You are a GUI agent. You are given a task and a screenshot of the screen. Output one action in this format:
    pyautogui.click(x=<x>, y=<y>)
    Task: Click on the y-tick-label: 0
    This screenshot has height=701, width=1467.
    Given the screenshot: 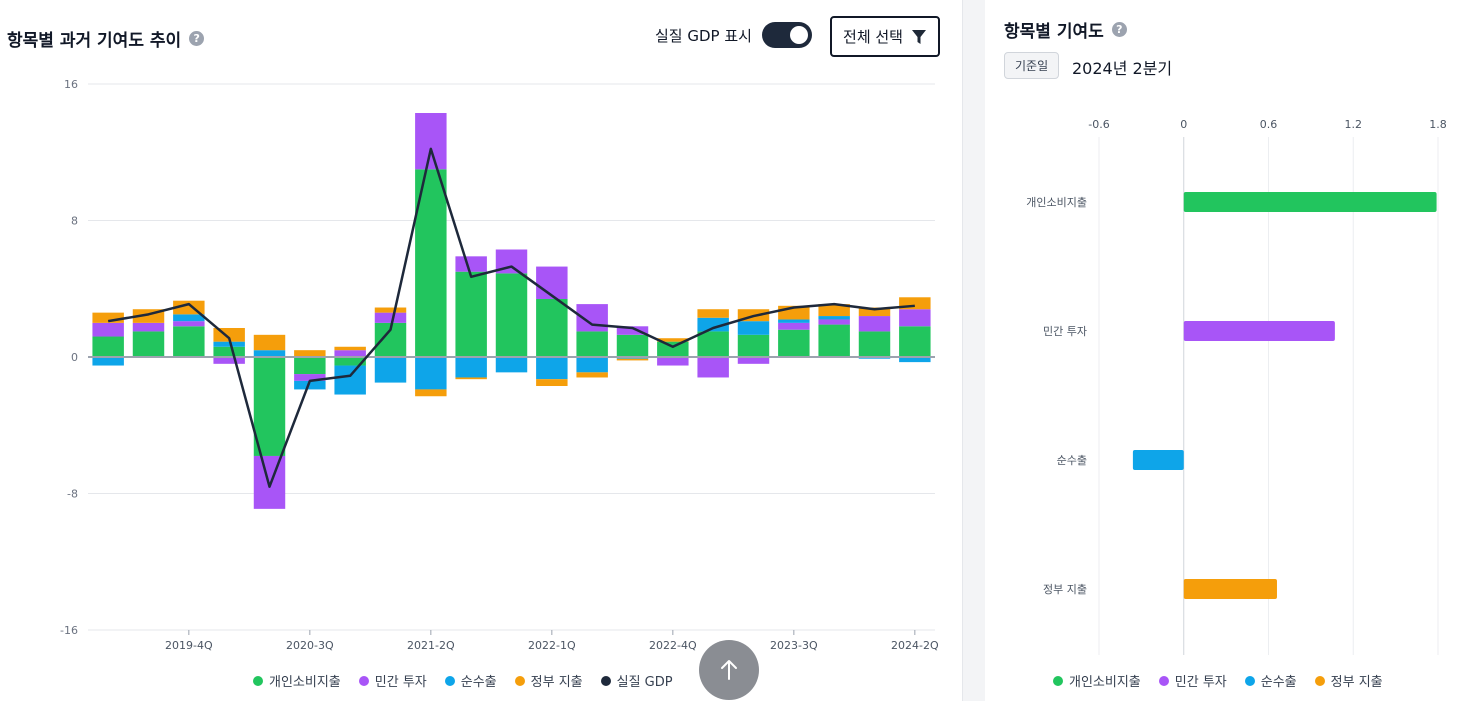 What is the action you would take?
    pyautogui.click(x=74, y=357)
    